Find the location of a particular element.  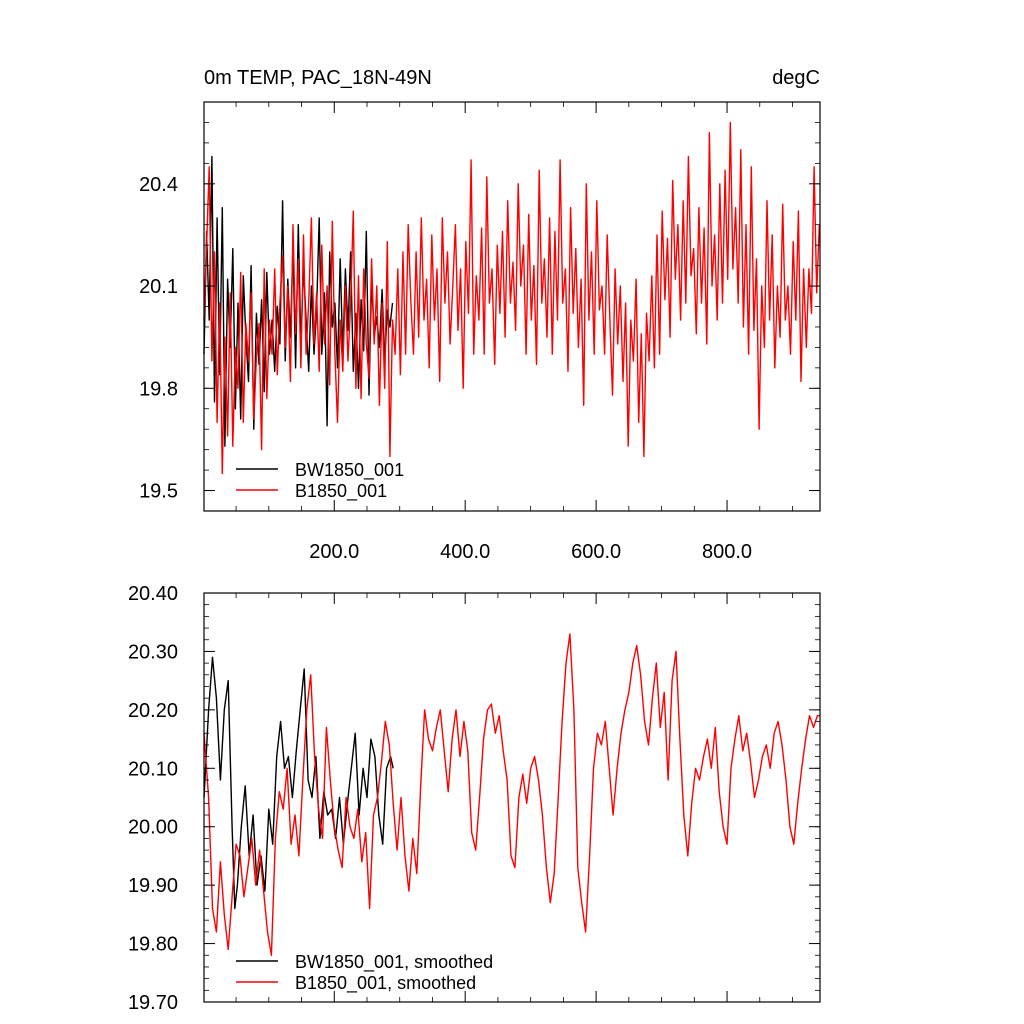

top-legend-label-bw1850: BW1850_001 is located at coordinates (349, 470).